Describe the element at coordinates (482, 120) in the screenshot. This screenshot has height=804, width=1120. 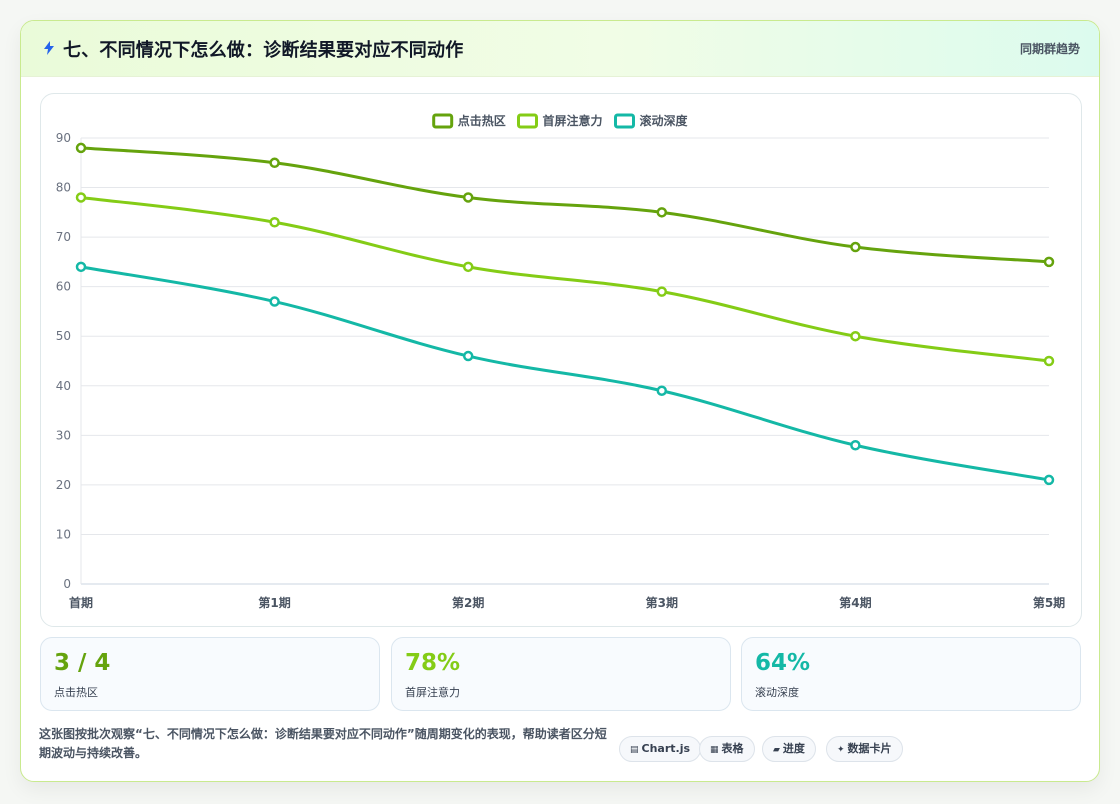
I see `legend-label: 点击热区` at that location.